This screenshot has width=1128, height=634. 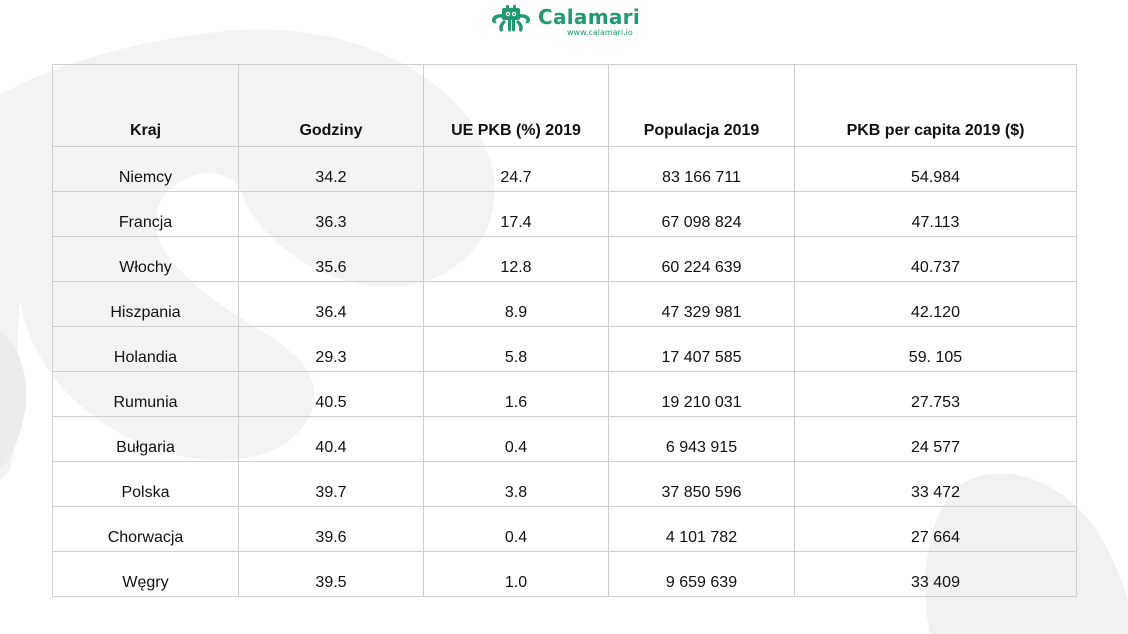 I want to click on table-row: Francja 36.3 17.4 67 098 824 47.113, so click(x=564, y=214).